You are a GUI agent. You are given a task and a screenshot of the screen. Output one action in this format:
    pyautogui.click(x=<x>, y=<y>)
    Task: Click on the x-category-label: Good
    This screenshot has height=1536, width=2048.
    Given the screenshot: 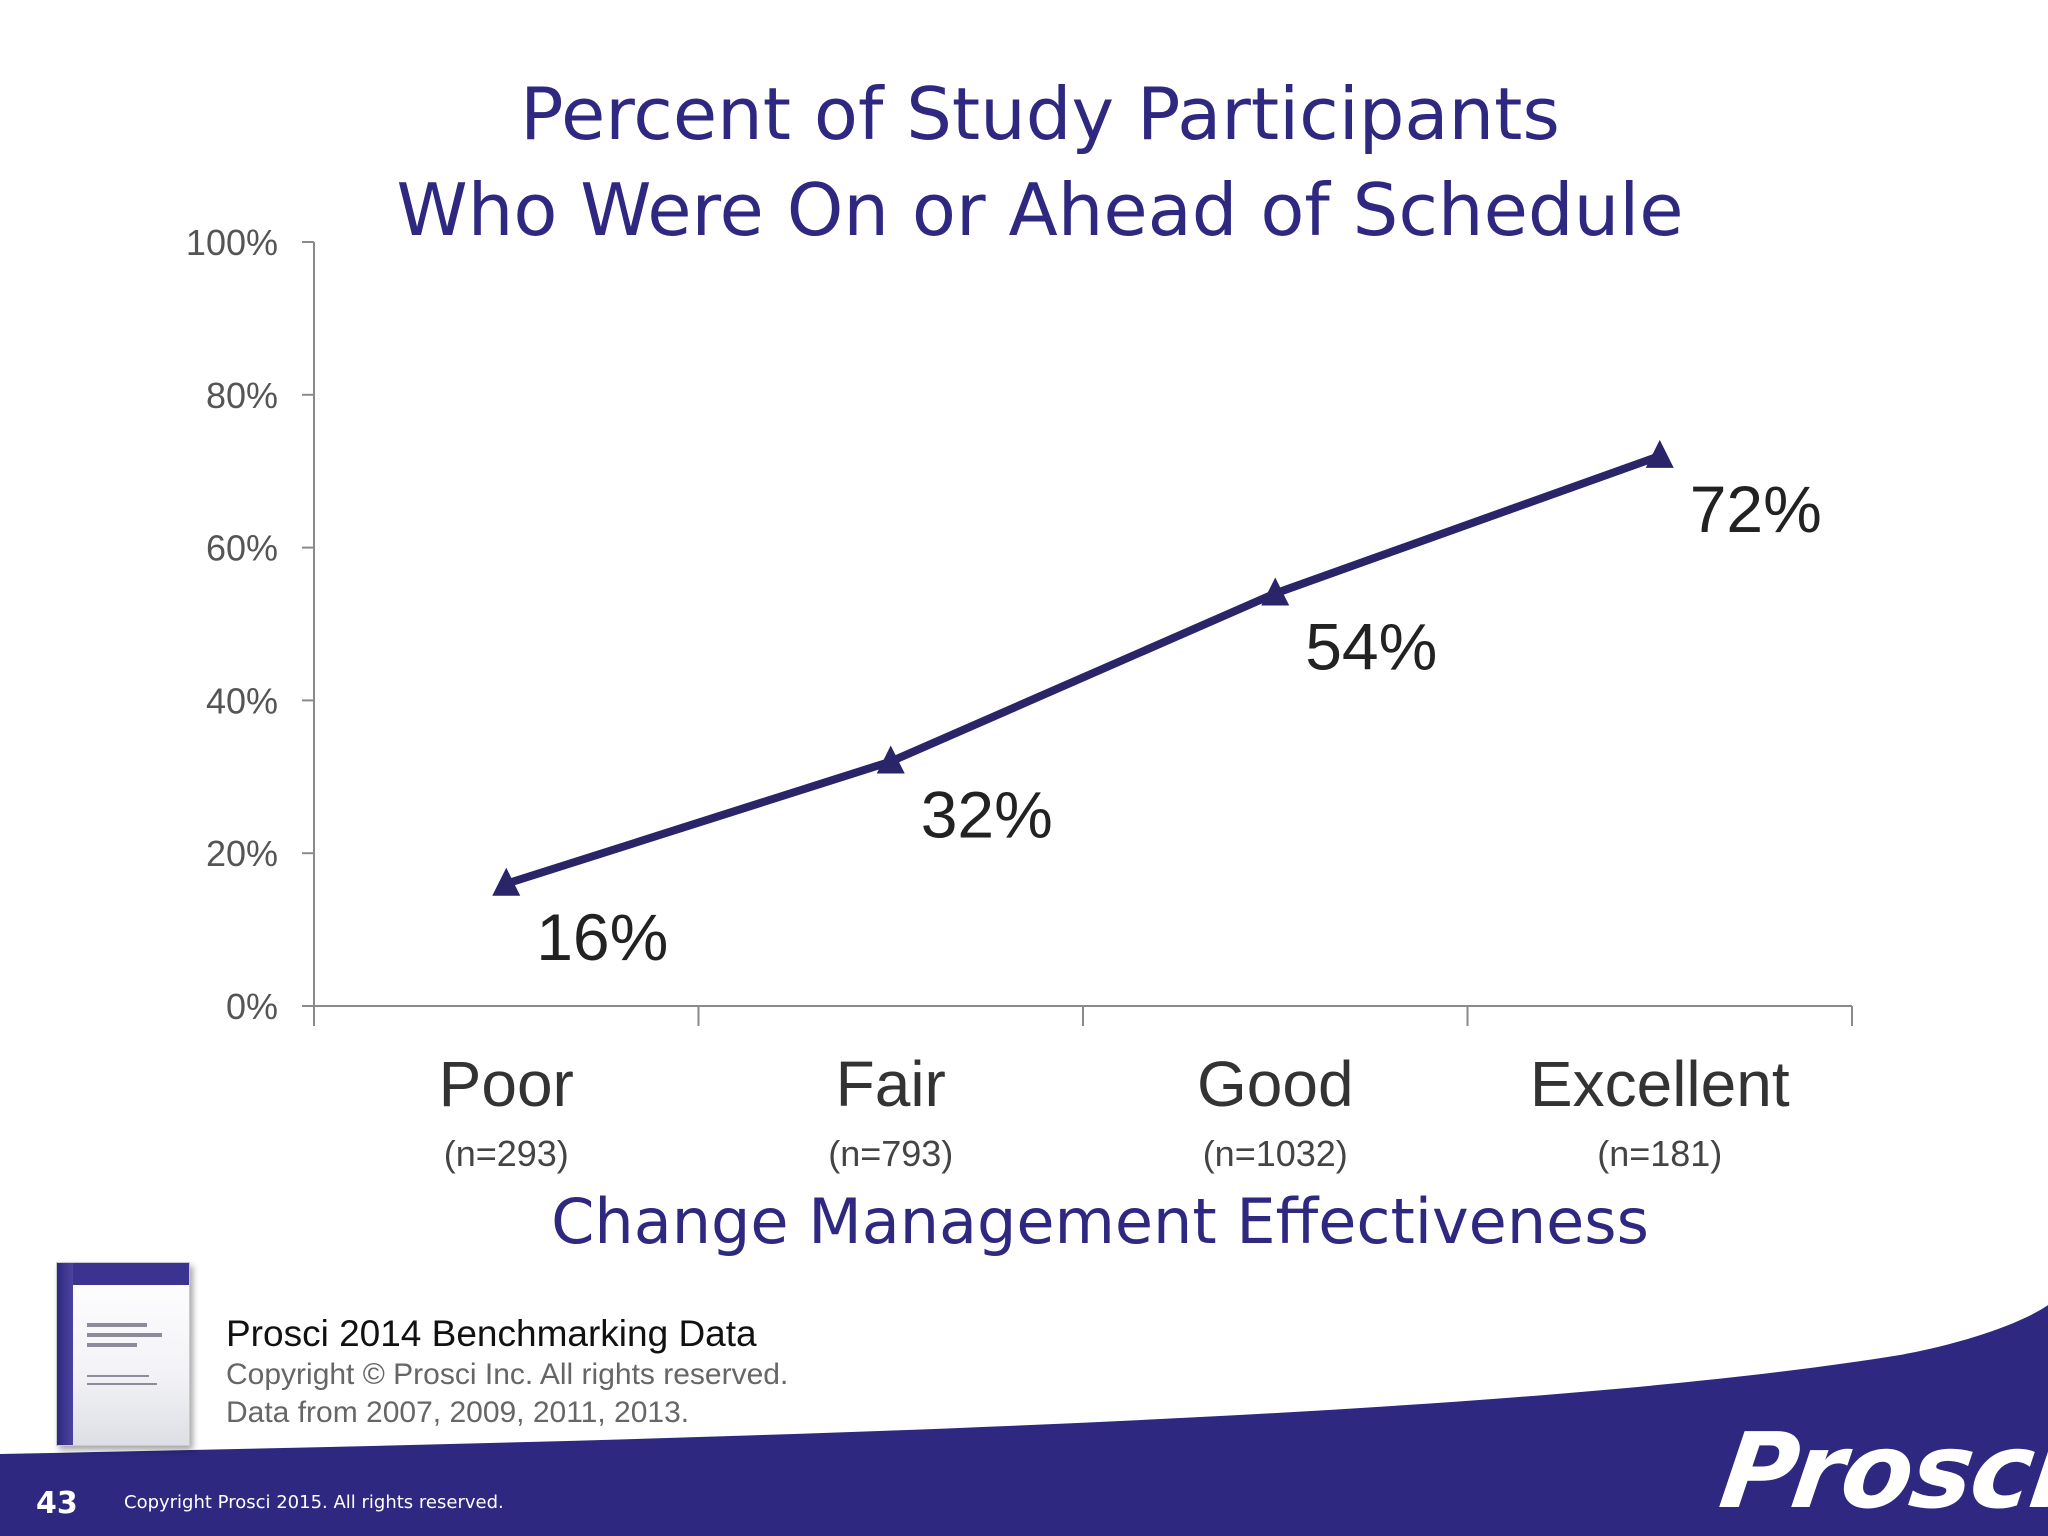 What is the action you would take?
    pyautogui.click(x=1275, y=1084)
    